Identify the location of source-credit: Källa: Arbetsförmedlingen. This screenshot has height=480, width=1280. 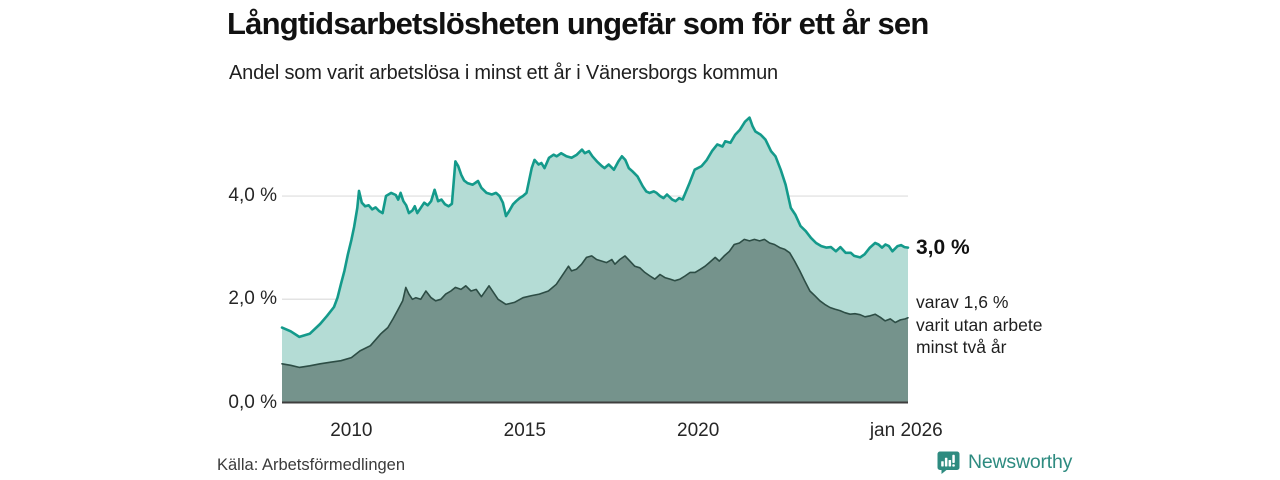
(311, 465).